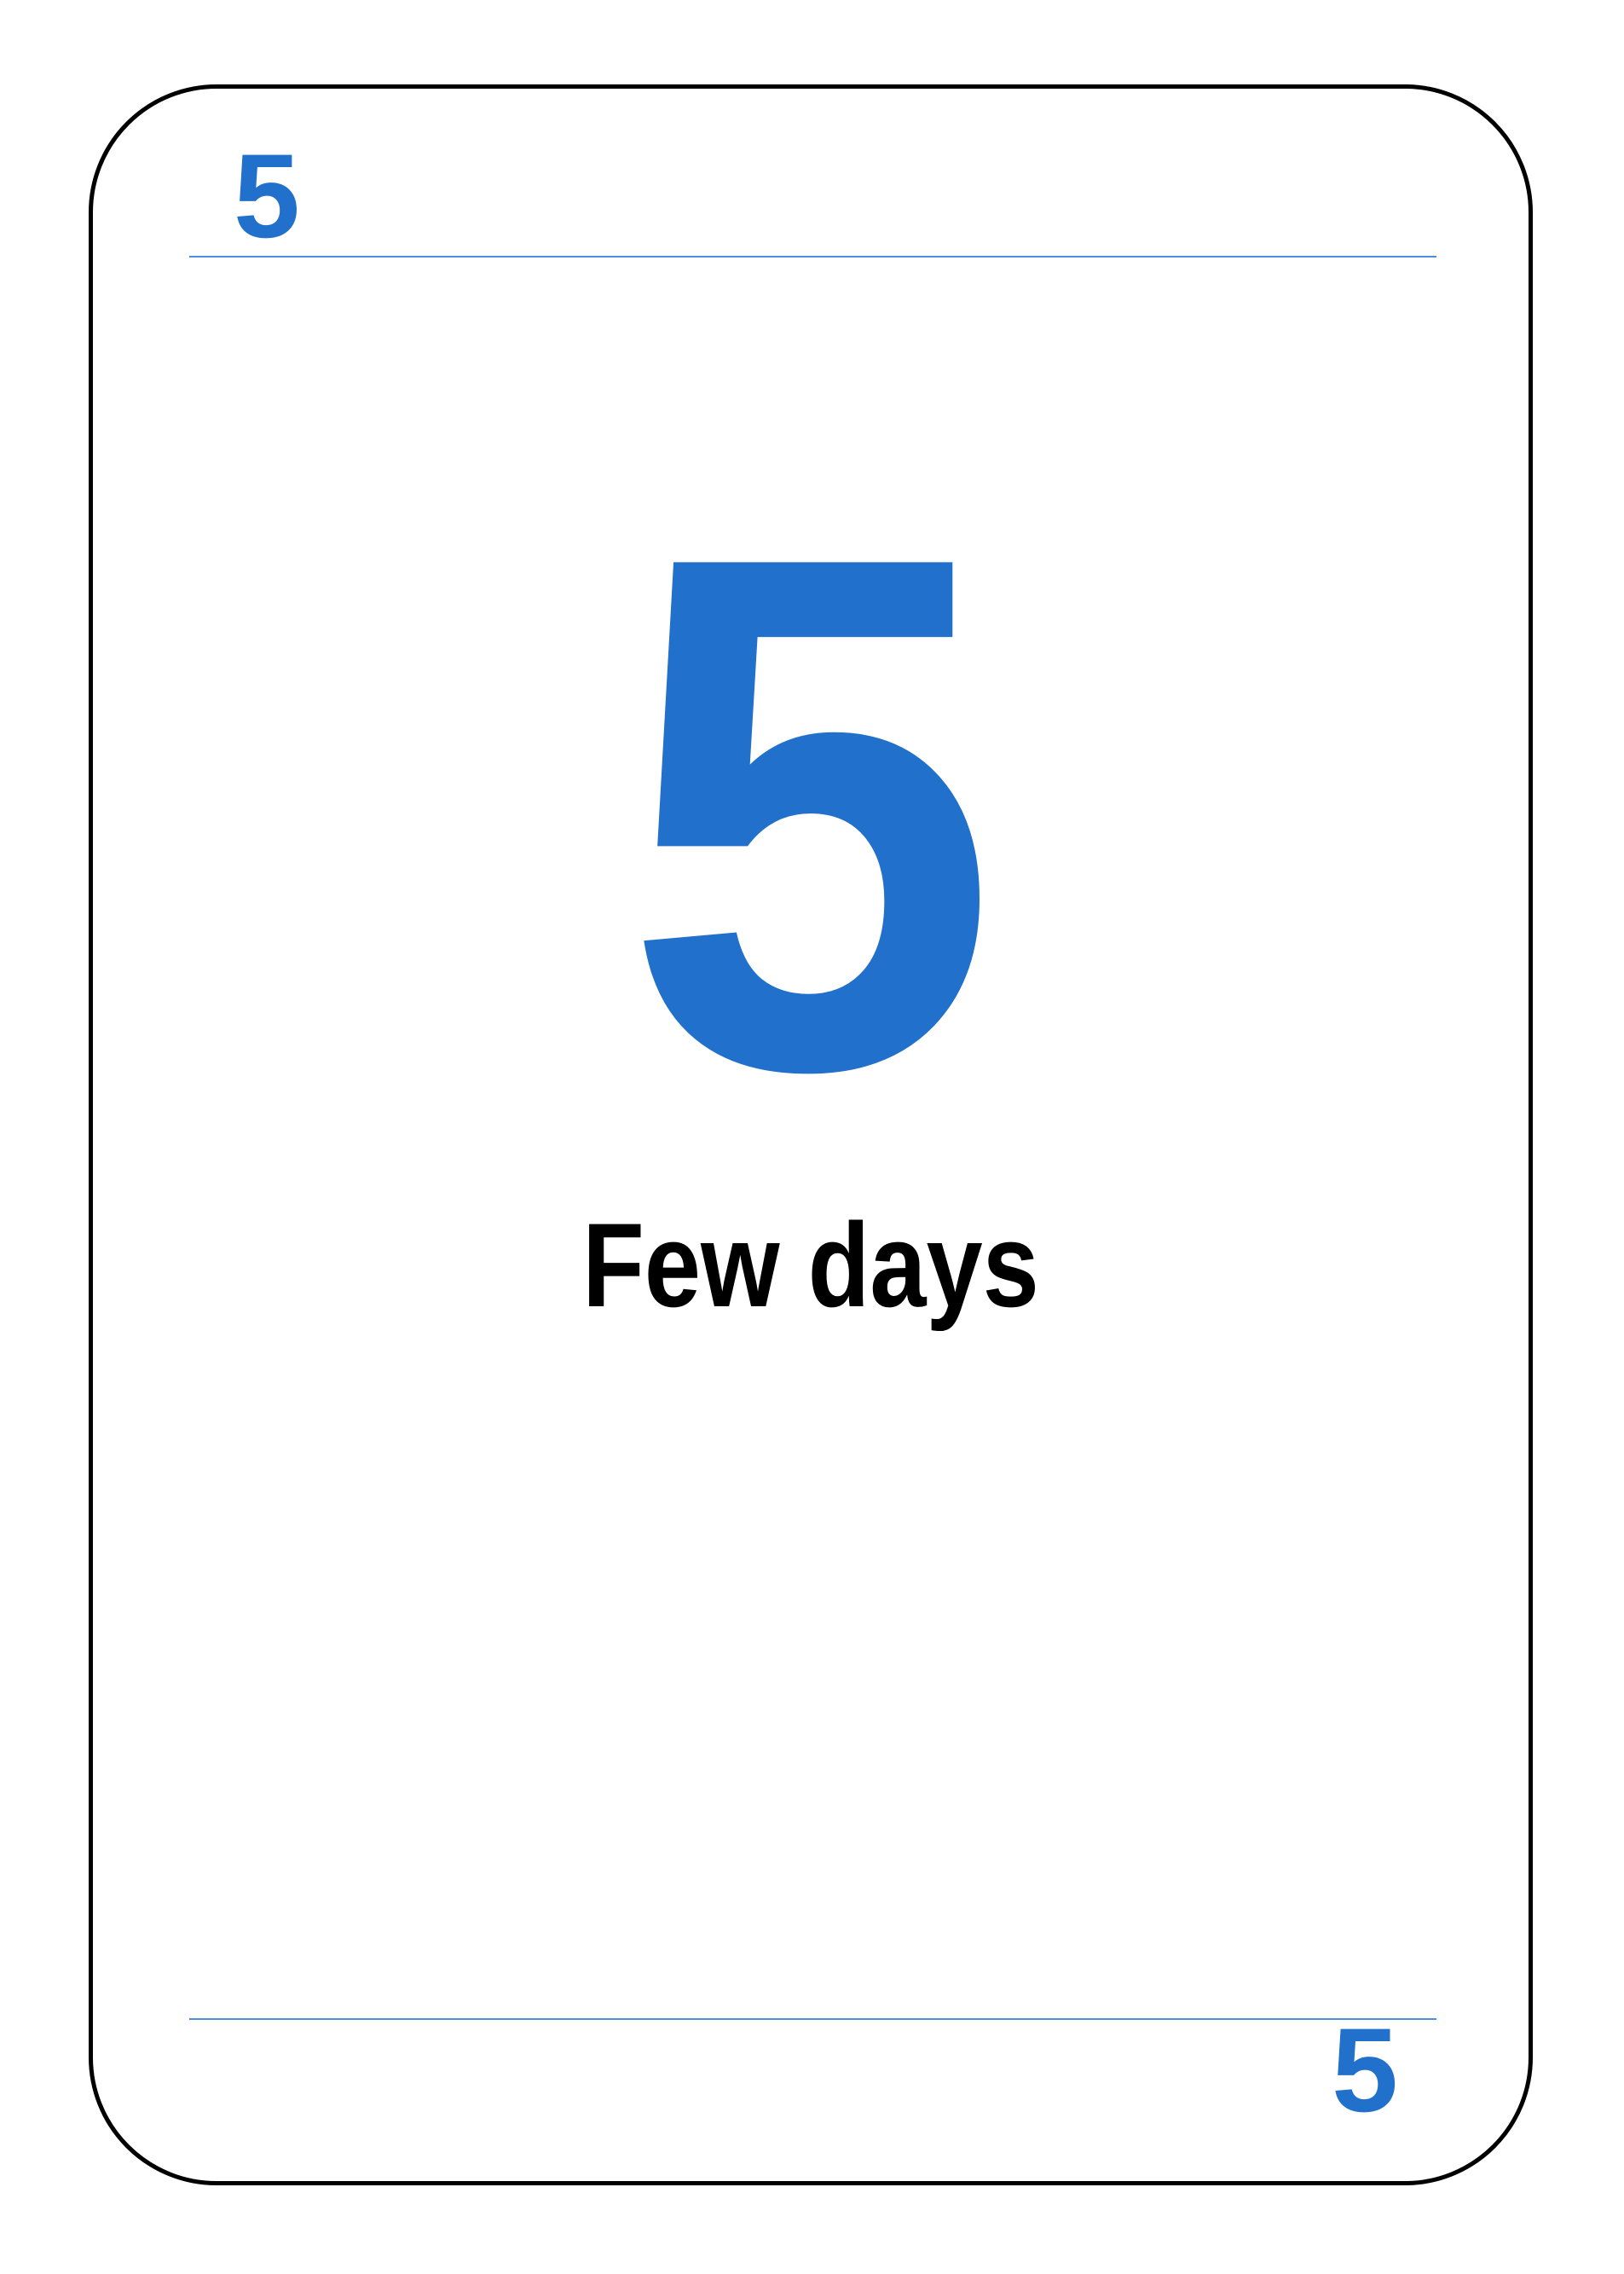 This screenshot has width=1624, height=2274. What do you see at coordinates (267, 196) in the screenshot?
I see `card-corner-value-top: 5` at bounding box center [267, 196].